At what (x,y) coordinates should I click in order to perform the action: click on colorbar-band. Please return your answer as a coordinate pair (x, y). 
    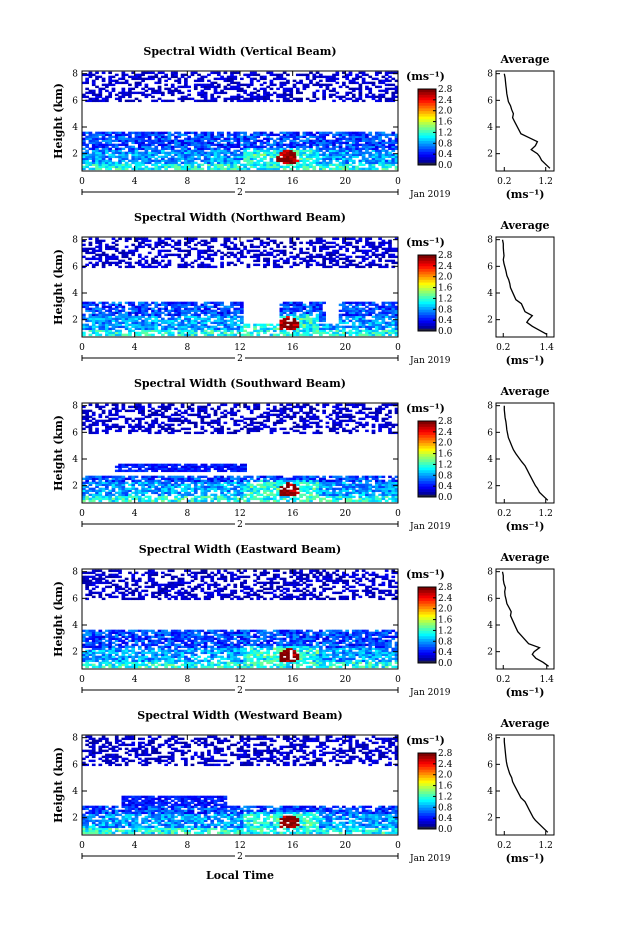
    Looking at the image, I should click on (427, 137).